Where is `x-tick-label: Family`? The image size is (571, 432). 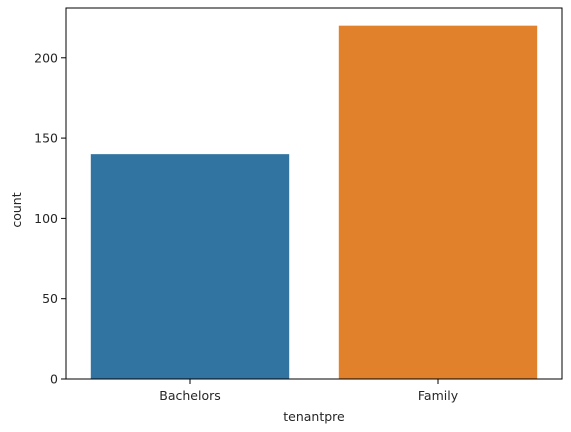
x-tick-label: Family is located at coordinates (438, 395).